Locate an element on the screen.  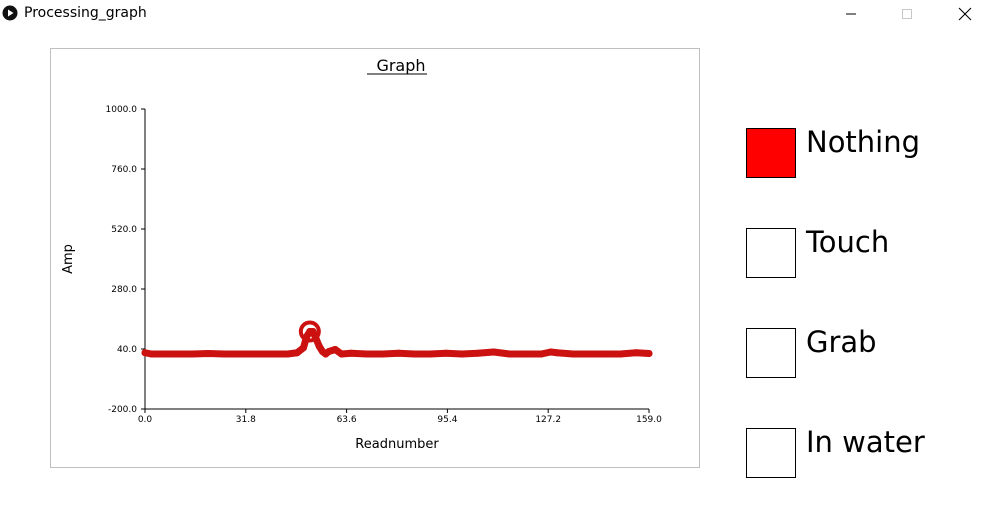
x-tick-label: 159.0 is located at coordinates (649, 420).